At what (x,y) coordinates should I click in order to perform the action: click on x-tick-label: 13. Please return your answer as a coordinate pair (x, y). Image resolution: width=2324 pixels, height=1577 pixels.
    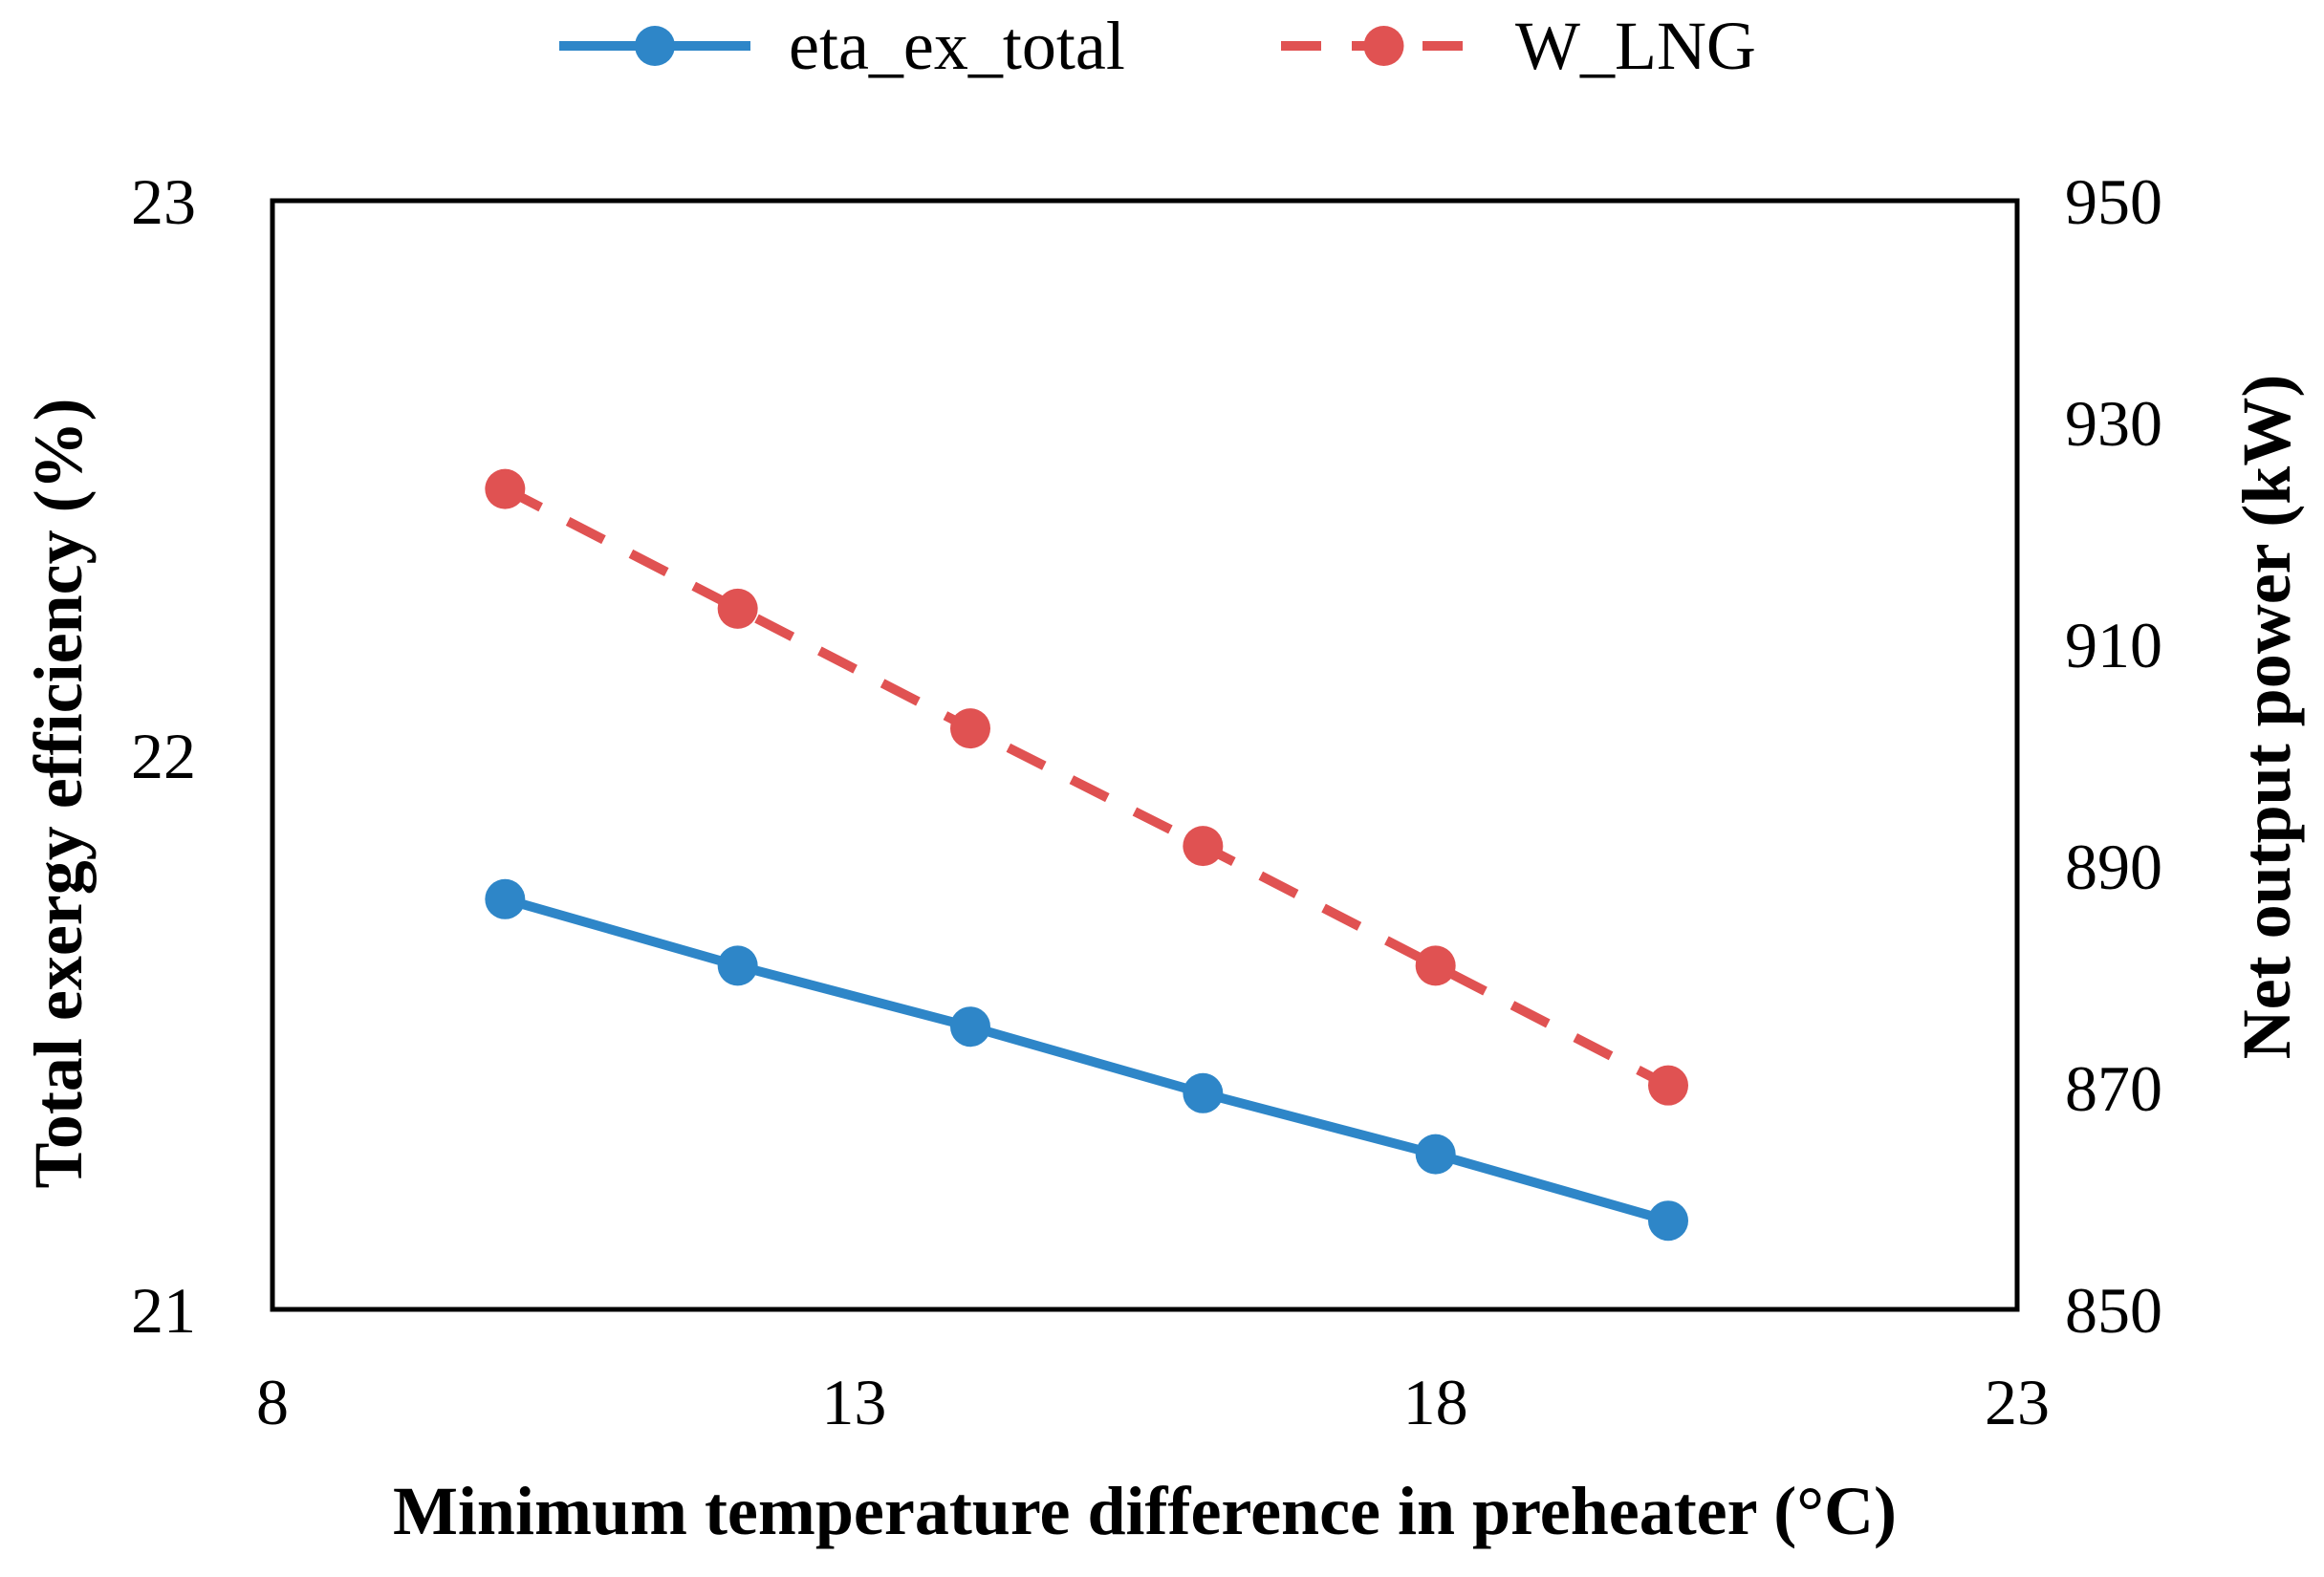
    Looking at the image, I should click on (853, 1402).